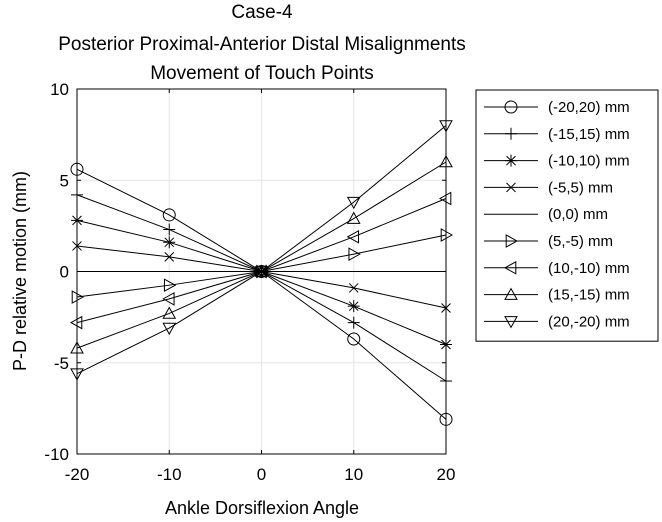 The image size is (662, 522). What do you see at coordinates (589, 161) in the screenshot?
I see `legend-label: (-10,10) mm` at bounding box center [589, 161].